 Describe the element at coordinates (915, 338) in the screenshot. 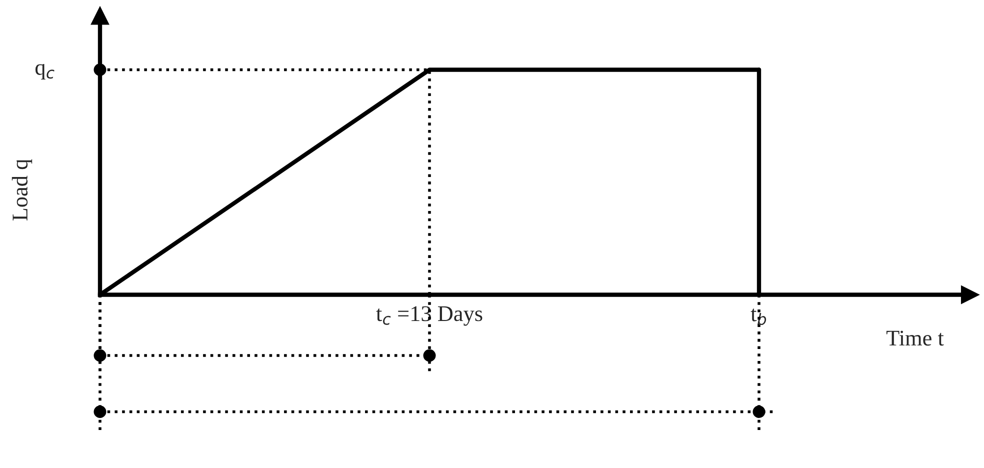

I see `x-axis-title: Time t` at that location.